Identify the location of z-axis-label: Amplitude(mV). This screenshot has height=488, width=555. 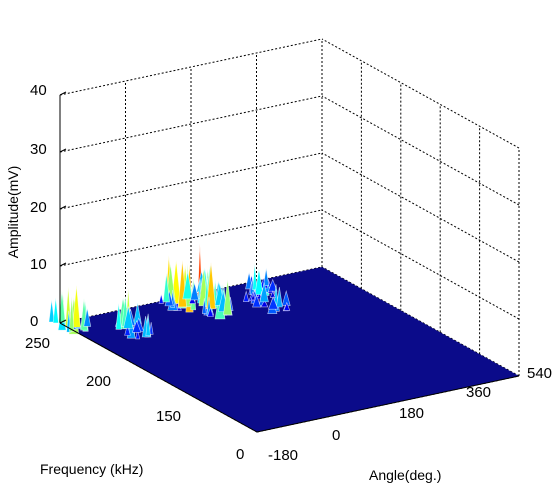
(13, 212).